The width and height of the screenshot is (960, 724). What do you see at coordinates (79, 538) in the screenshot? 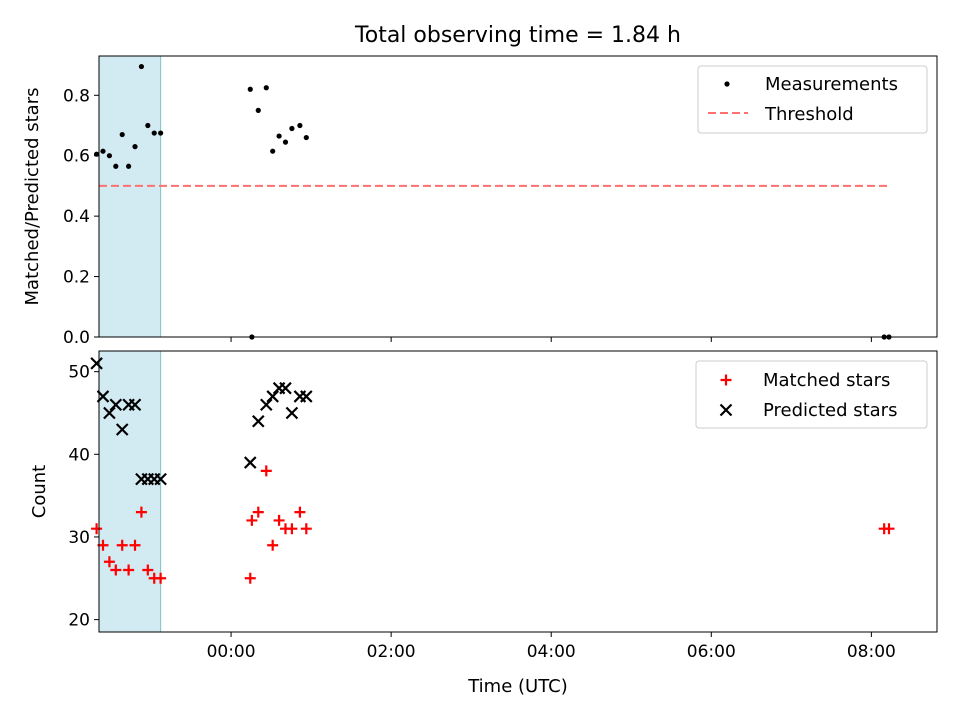
I see `y-tick-label: 30` at bounding box center [79, 538].